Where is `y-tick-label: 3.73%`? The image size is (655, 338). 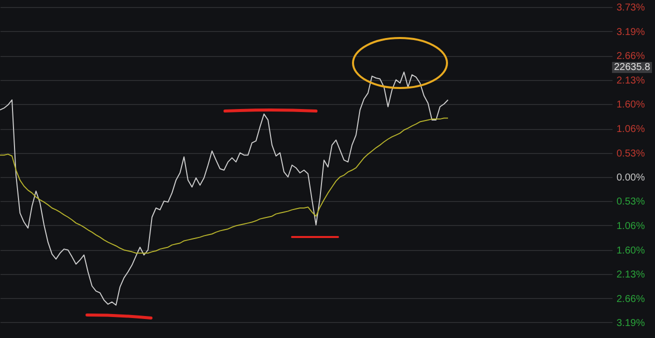
y-tick-label: 3.73% is located at coordinates (630, 8).